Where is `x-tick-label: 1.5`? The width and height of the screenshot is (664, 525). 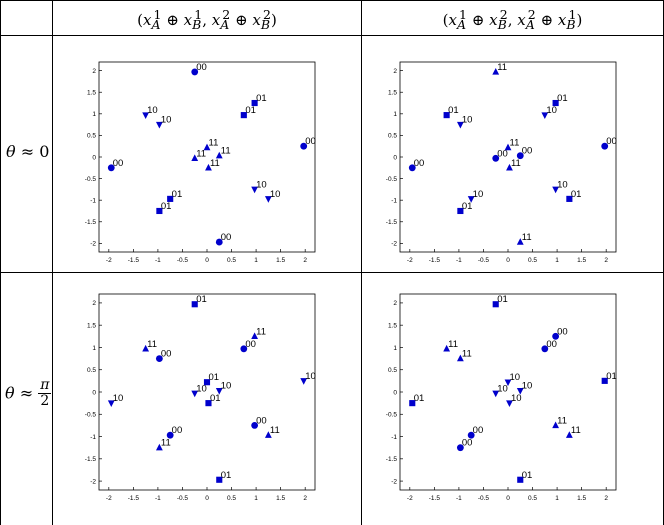 x-tick-label: 1.5 is located at coordinates (280, 260).